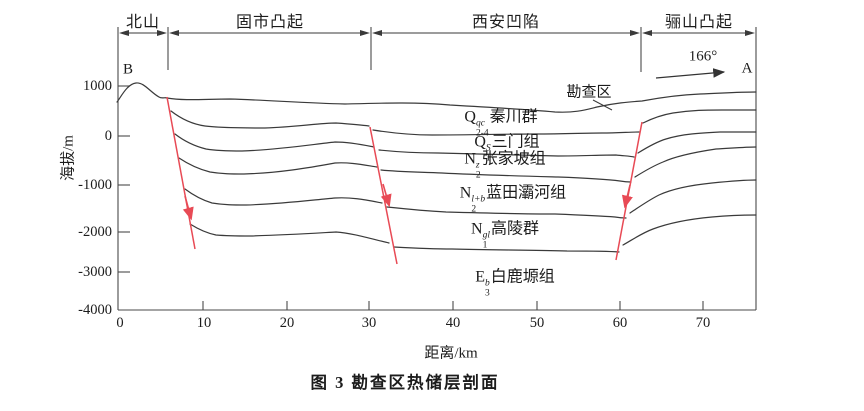 The image size is (864, 411). Describe the element at coordinates (477, 165) in the screenshot. I see `layer-superscript: z` at that location.